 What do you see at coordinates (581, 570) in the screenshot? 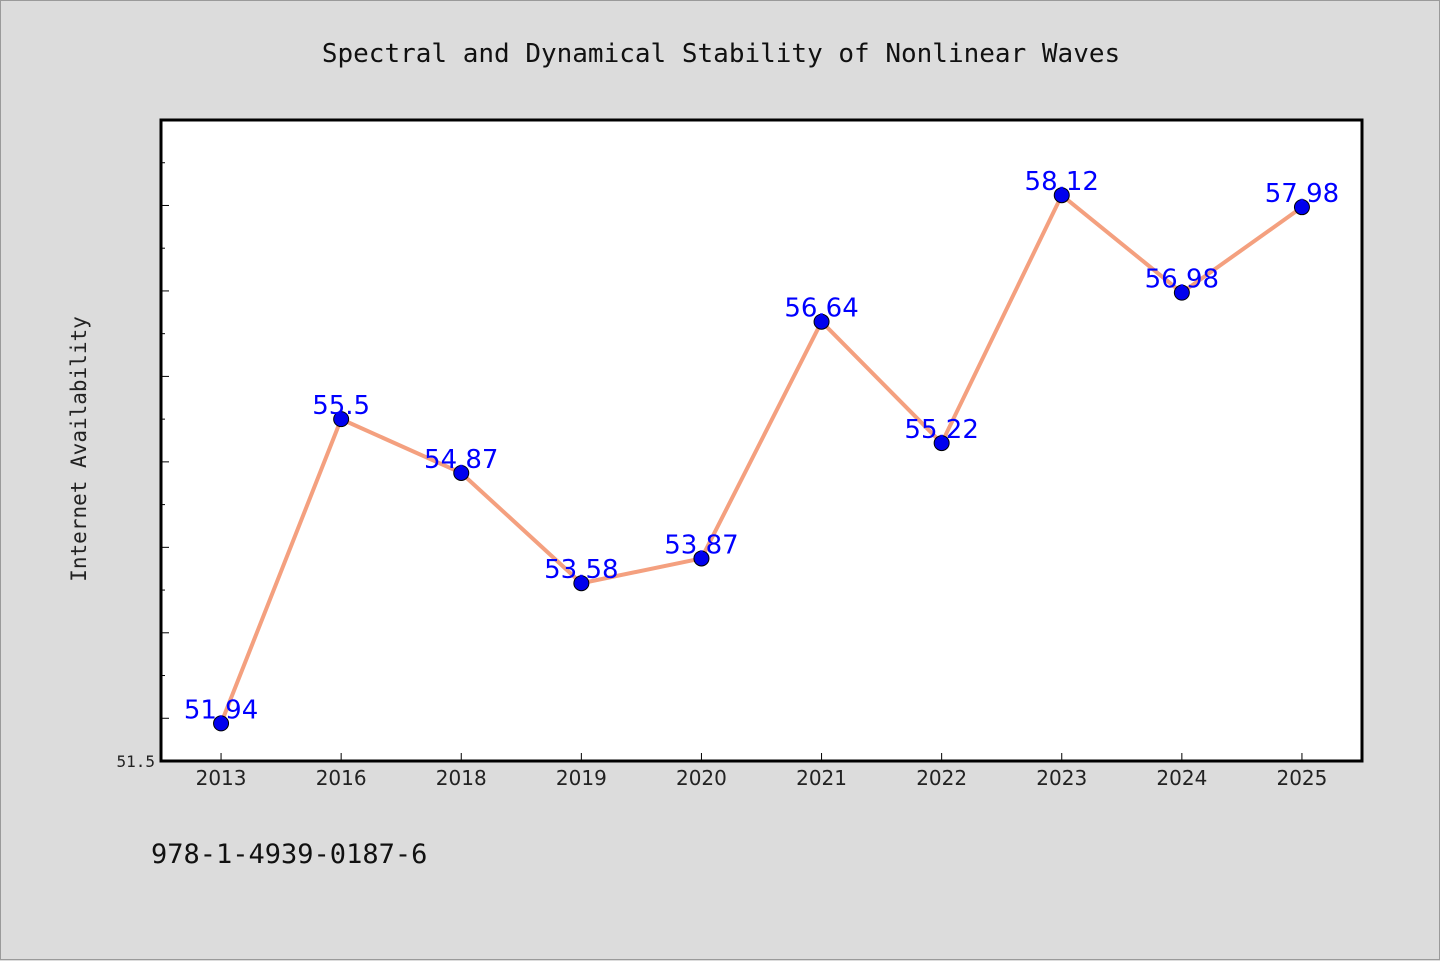
I see `data-label: 53.58` at bounding box center [581, 570].